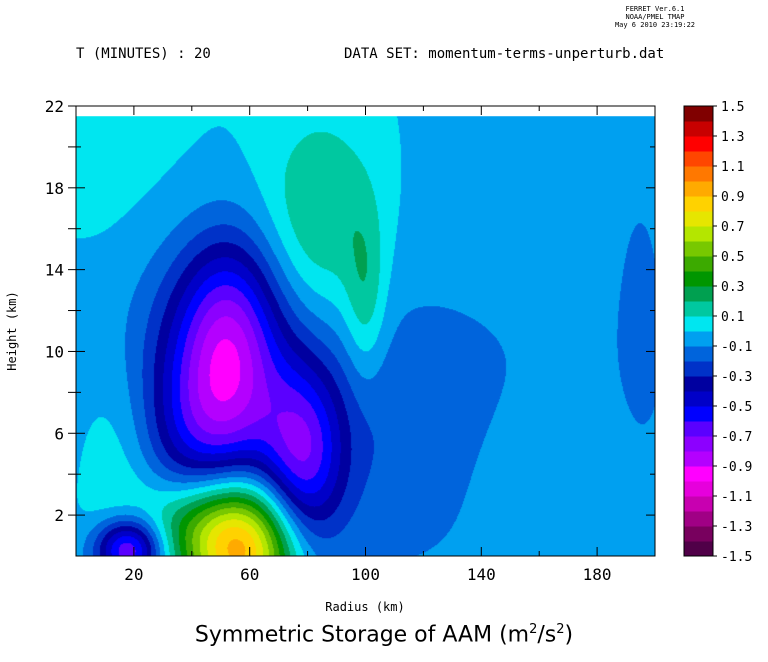  What do you see at coordinates (54, 270) in the screenshot?
I see `y-tick-label: 14` at bounding box center [54, 270].